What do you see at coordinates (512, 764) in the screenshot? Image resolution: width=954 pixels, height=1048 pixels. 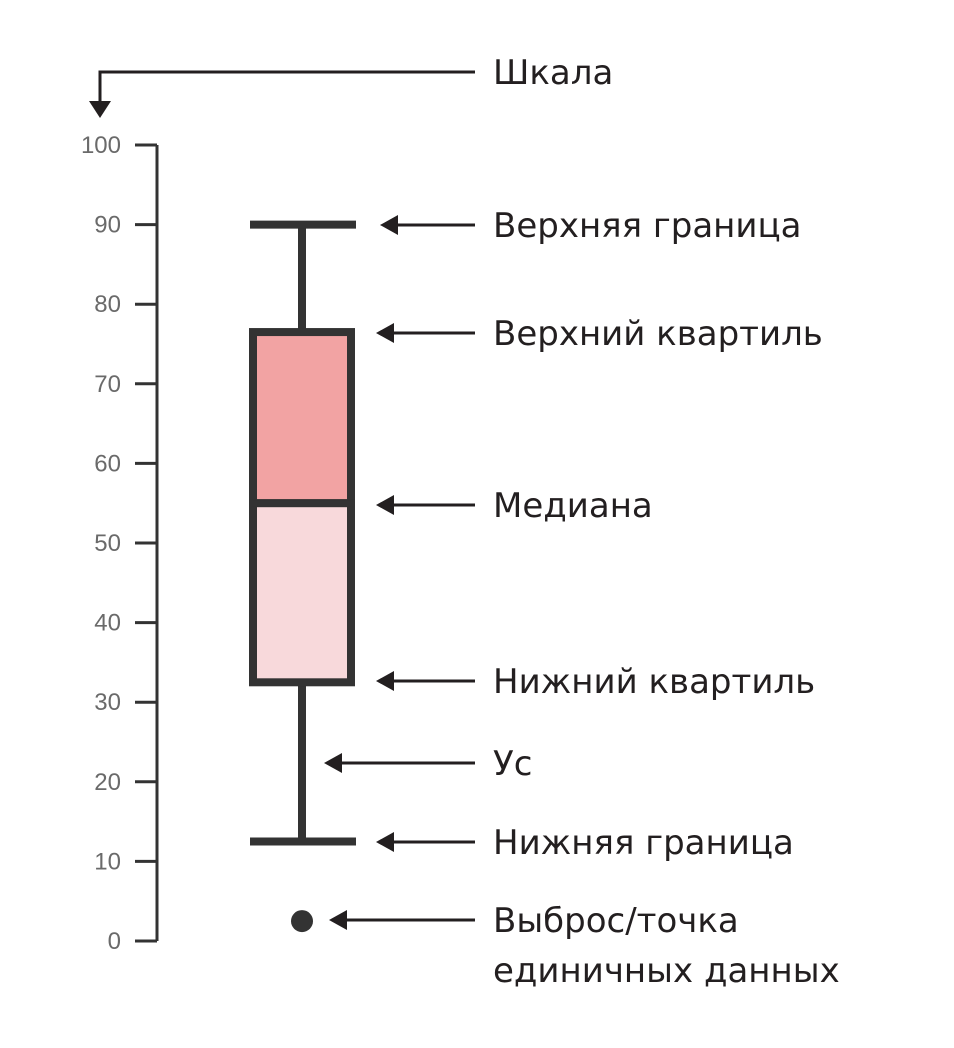 I see `whisker-label: Ус` at bounding box center [512, 764].